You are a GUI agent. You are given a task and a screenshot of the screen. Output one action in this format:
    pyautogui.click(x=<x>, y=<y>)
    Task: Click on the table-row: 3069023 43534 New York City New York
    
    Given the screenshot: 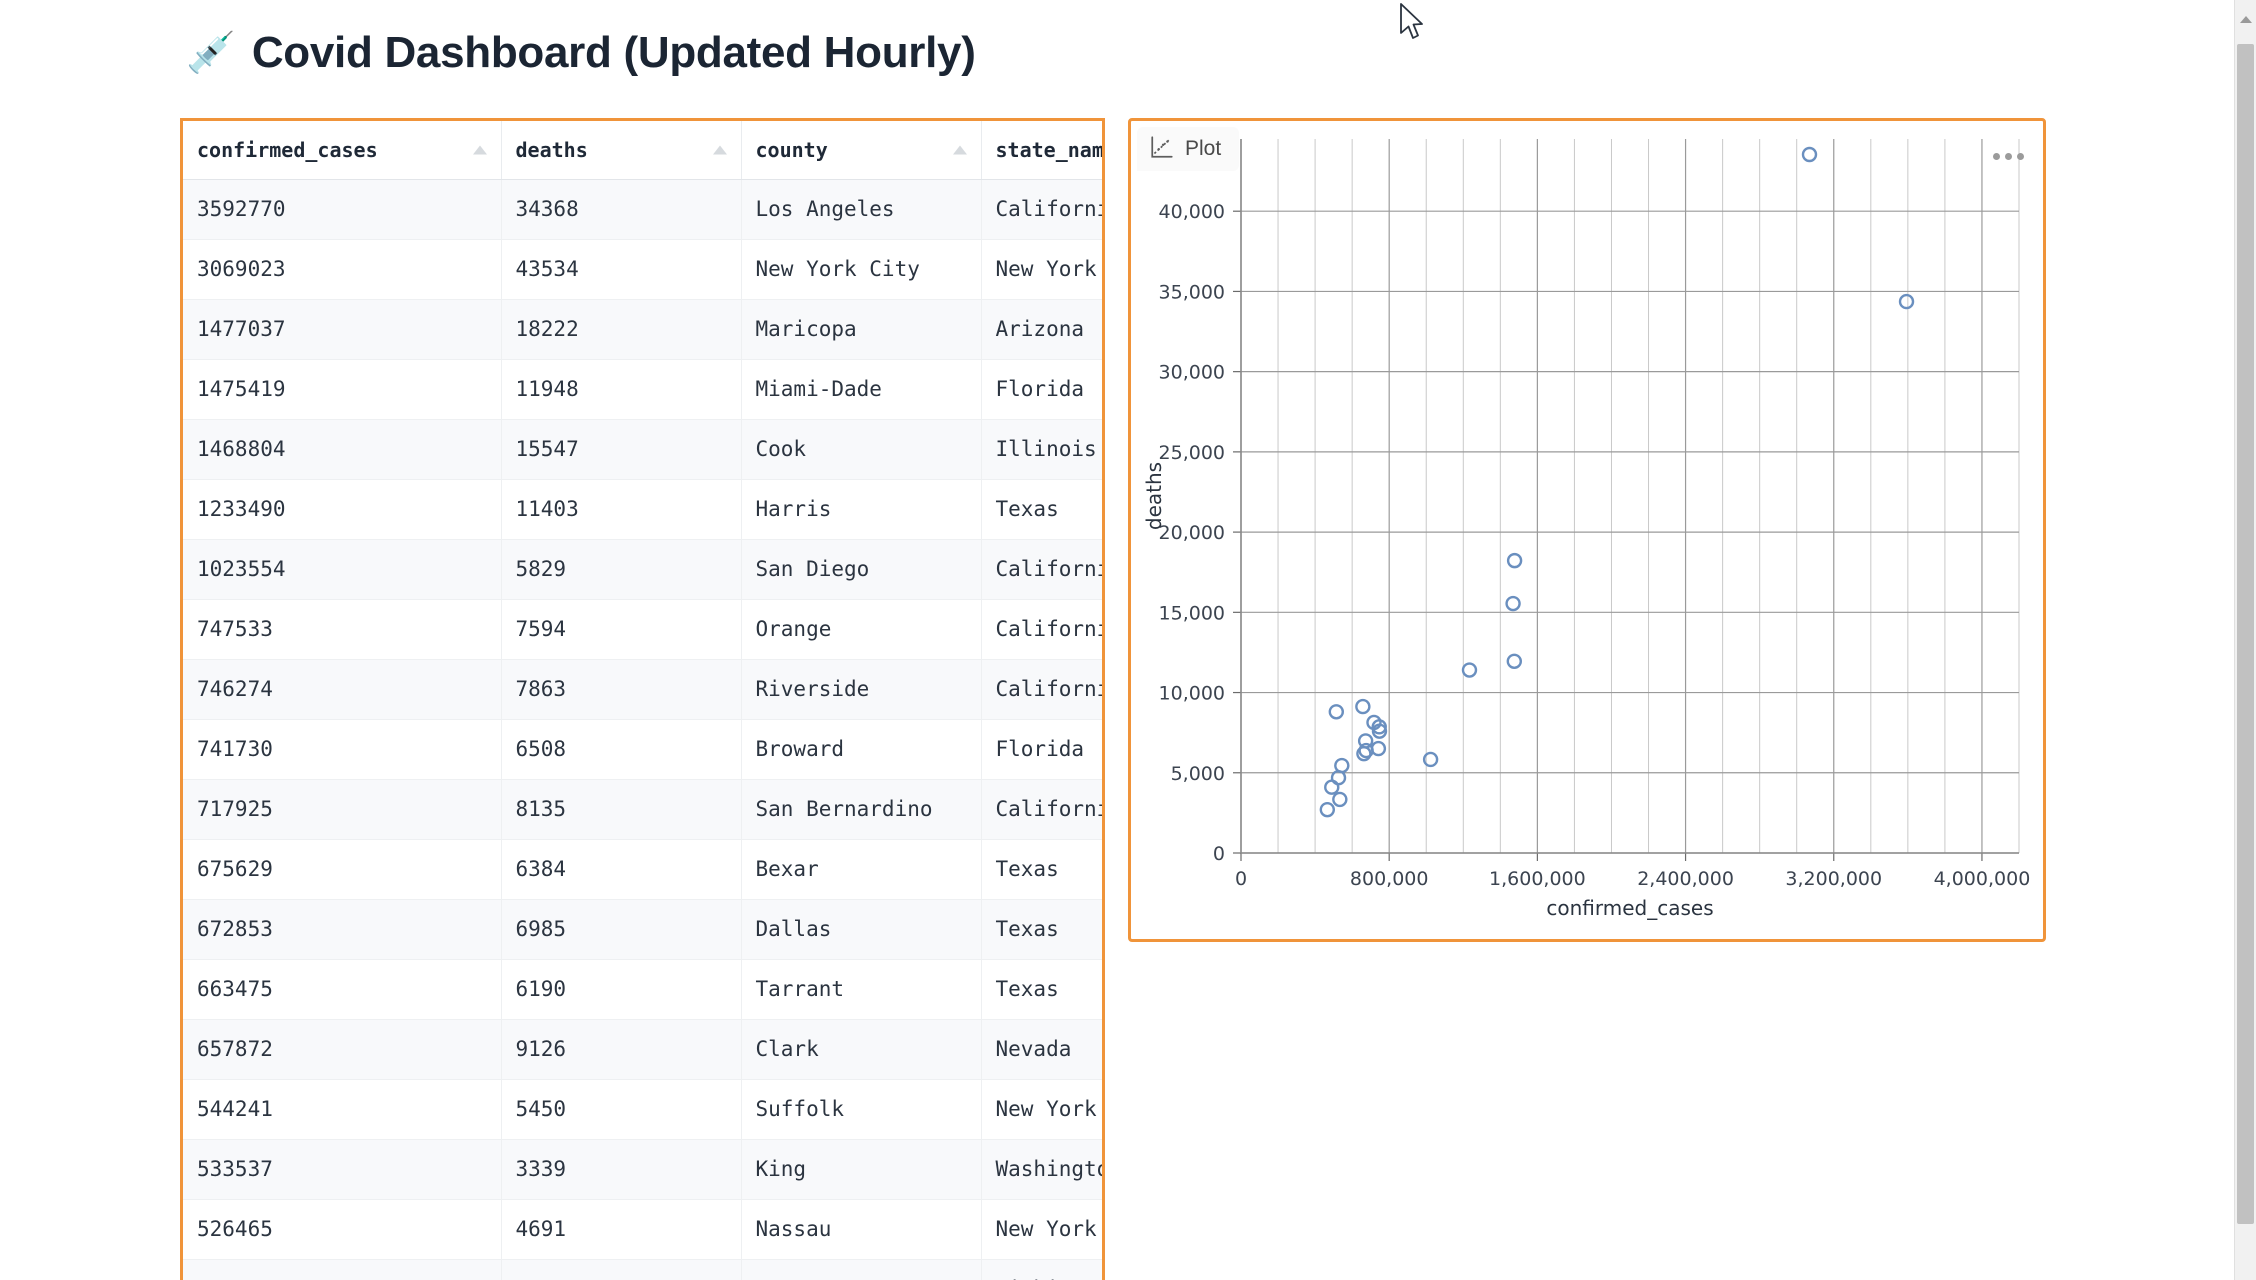 What is the action you would take?
    pyautogui.click(x=642, y=269)
    